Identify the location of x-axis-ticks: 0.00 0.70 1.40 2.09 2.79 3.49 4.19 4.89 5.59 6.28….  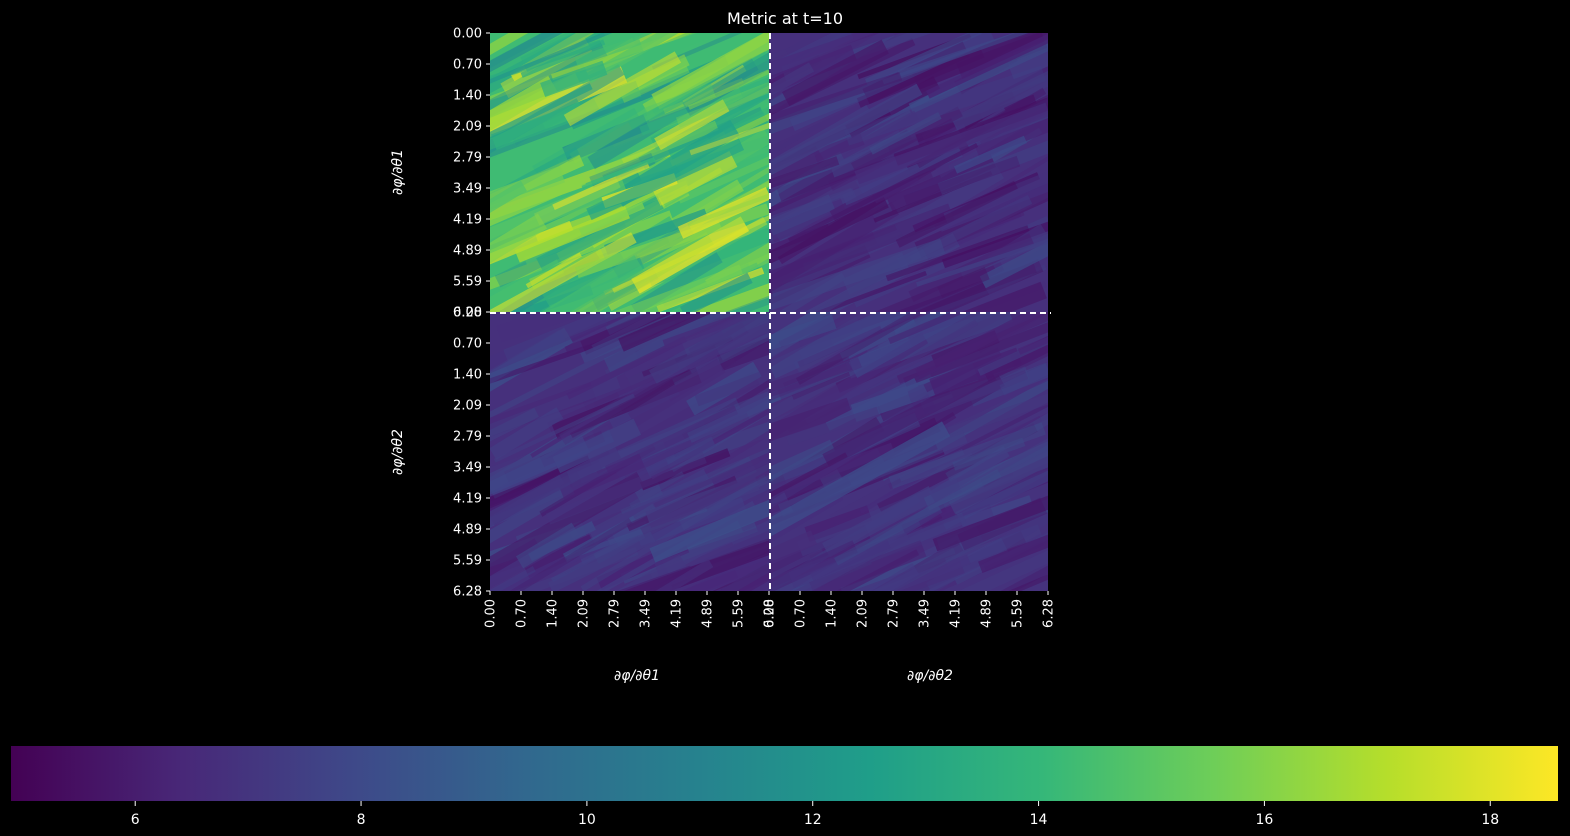
(770, 609).